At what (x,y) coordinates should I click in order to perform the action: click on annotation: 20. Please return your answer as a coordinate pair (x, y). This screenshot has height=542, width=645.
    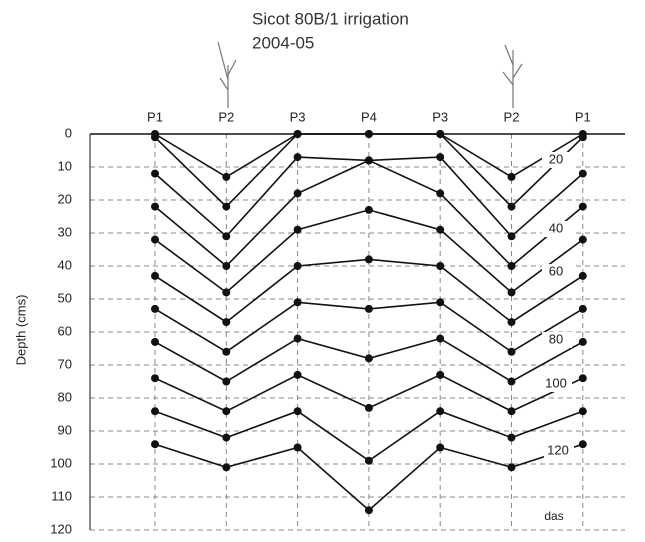
    Looking at the image, I should click on (556, 158).